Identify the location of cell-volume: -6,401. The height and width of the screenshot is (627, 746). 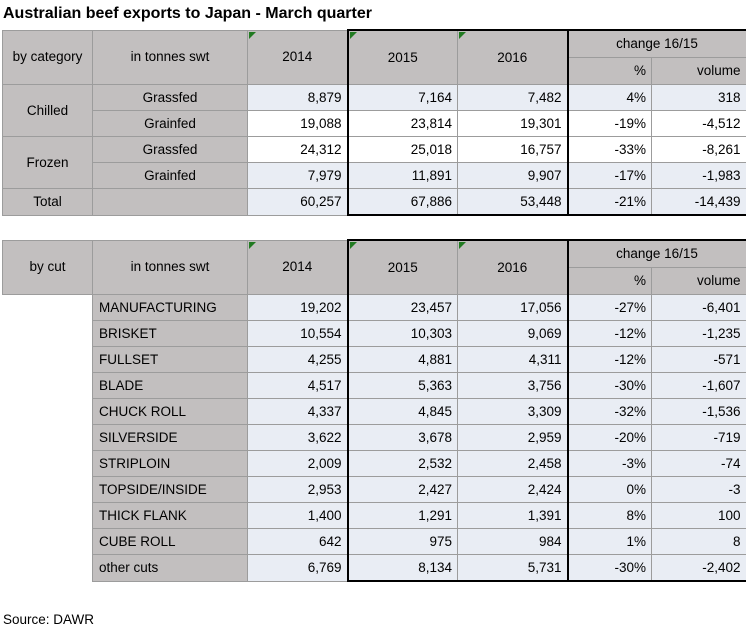
(699, 308).